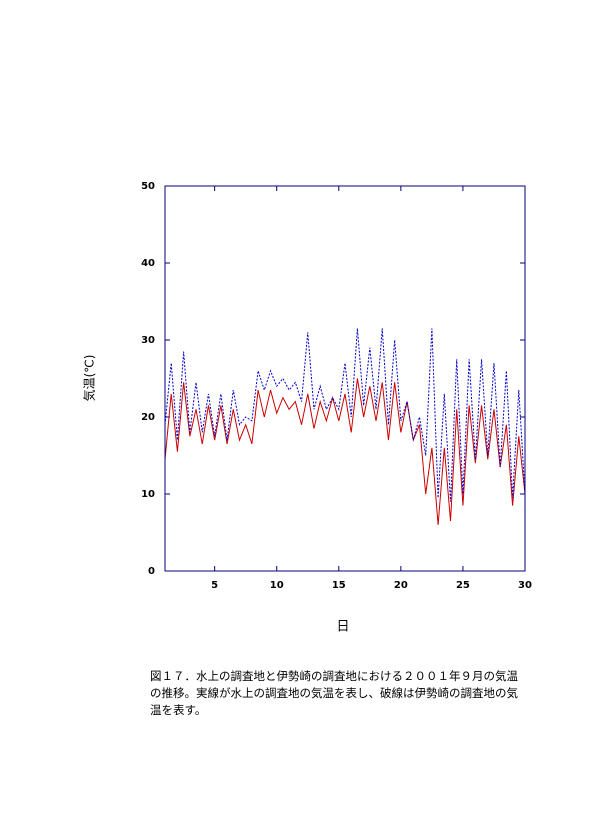 Image resolution: width=594 pixels, height=840 pixels. Describe the element at coordinates (148, 263) in the screenshot. I see `y-tick-label: 40` at that location.